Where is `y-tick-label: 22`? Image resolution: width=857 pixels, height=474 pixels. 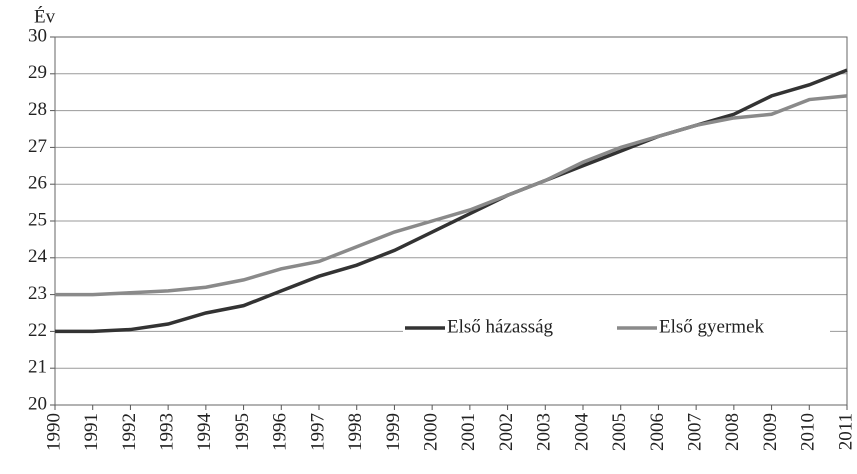
y-tick-label: 22 is located at coordinates (37, 330).